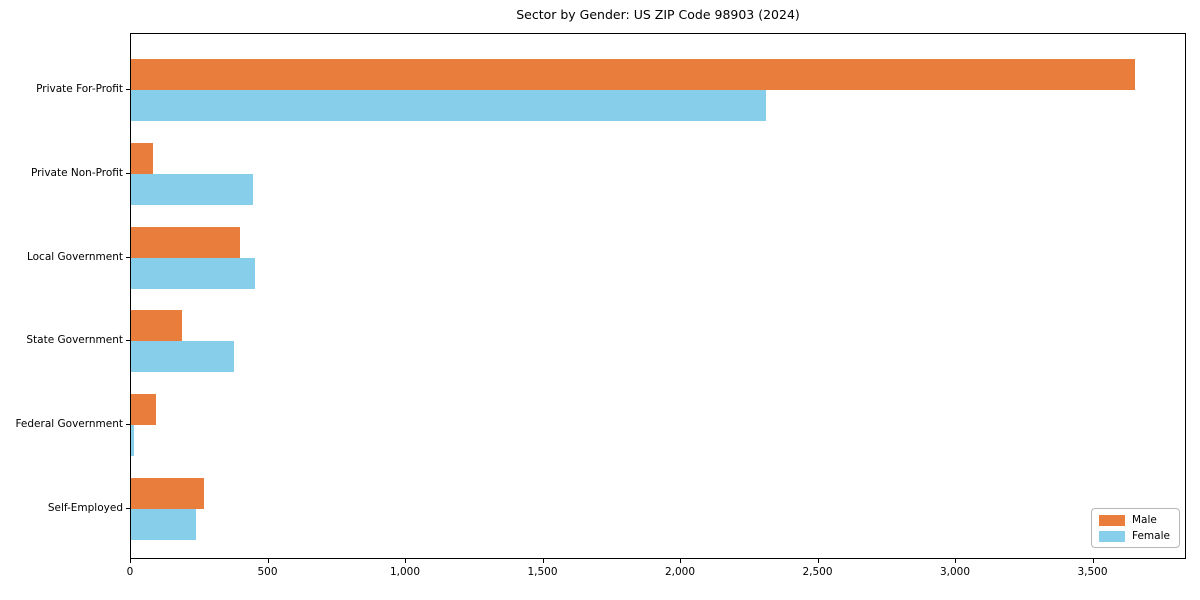  What do you see at coordinates (1112, 536) in the screenshot?
I see `legend-swatch-female` at bounding box center [1112, 536].